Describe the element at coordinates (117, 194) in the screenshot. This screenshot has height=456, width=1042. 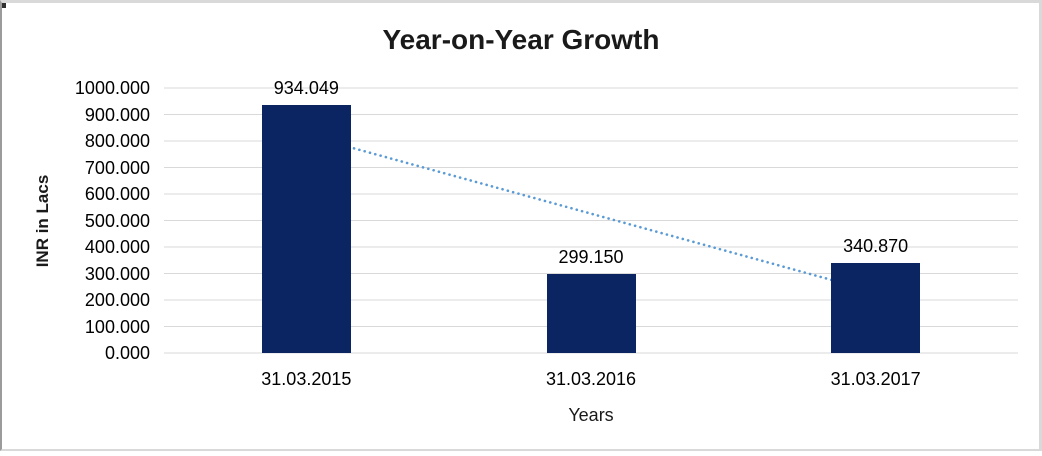
I see `y-tick-label: 600.000` at that location.